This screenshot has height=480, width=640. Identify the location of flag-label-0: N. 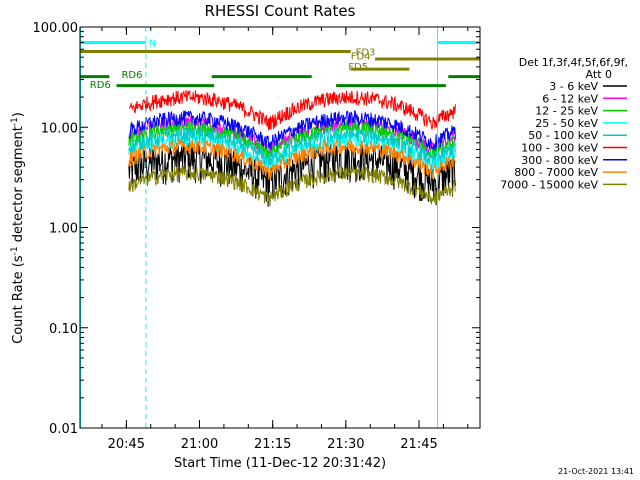
(152, 44).